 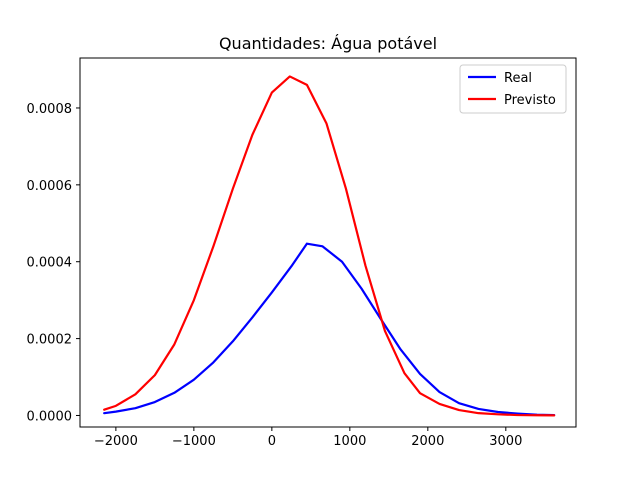 What do you see at coordinates (50, 263) in the screenshot?
I see `y-tick-label: 0.0004` at bounding box center [50, 263].